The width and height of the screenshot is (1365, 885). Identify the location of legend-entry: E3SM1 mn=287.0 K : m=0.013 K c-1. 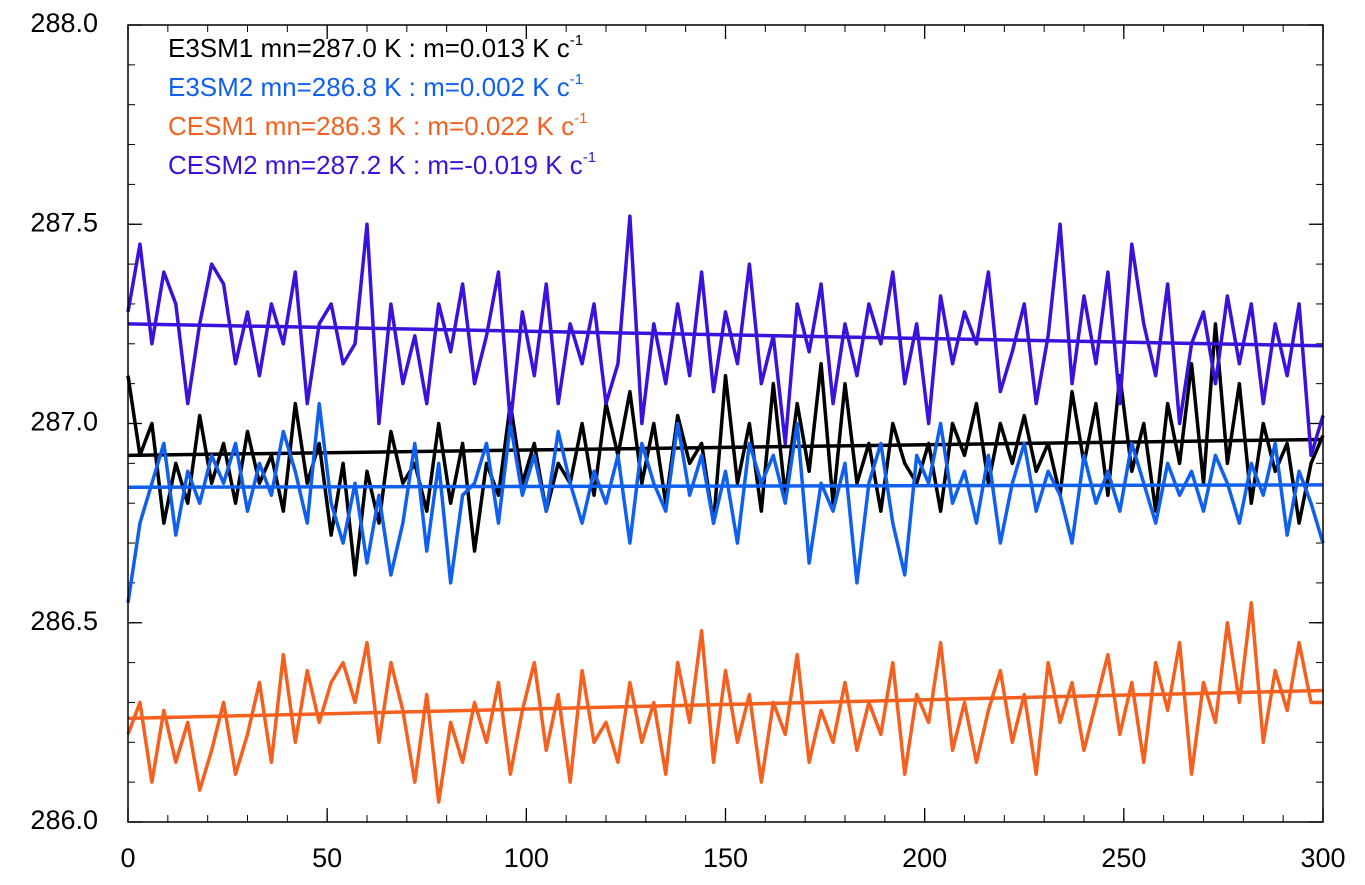
(375, 47).